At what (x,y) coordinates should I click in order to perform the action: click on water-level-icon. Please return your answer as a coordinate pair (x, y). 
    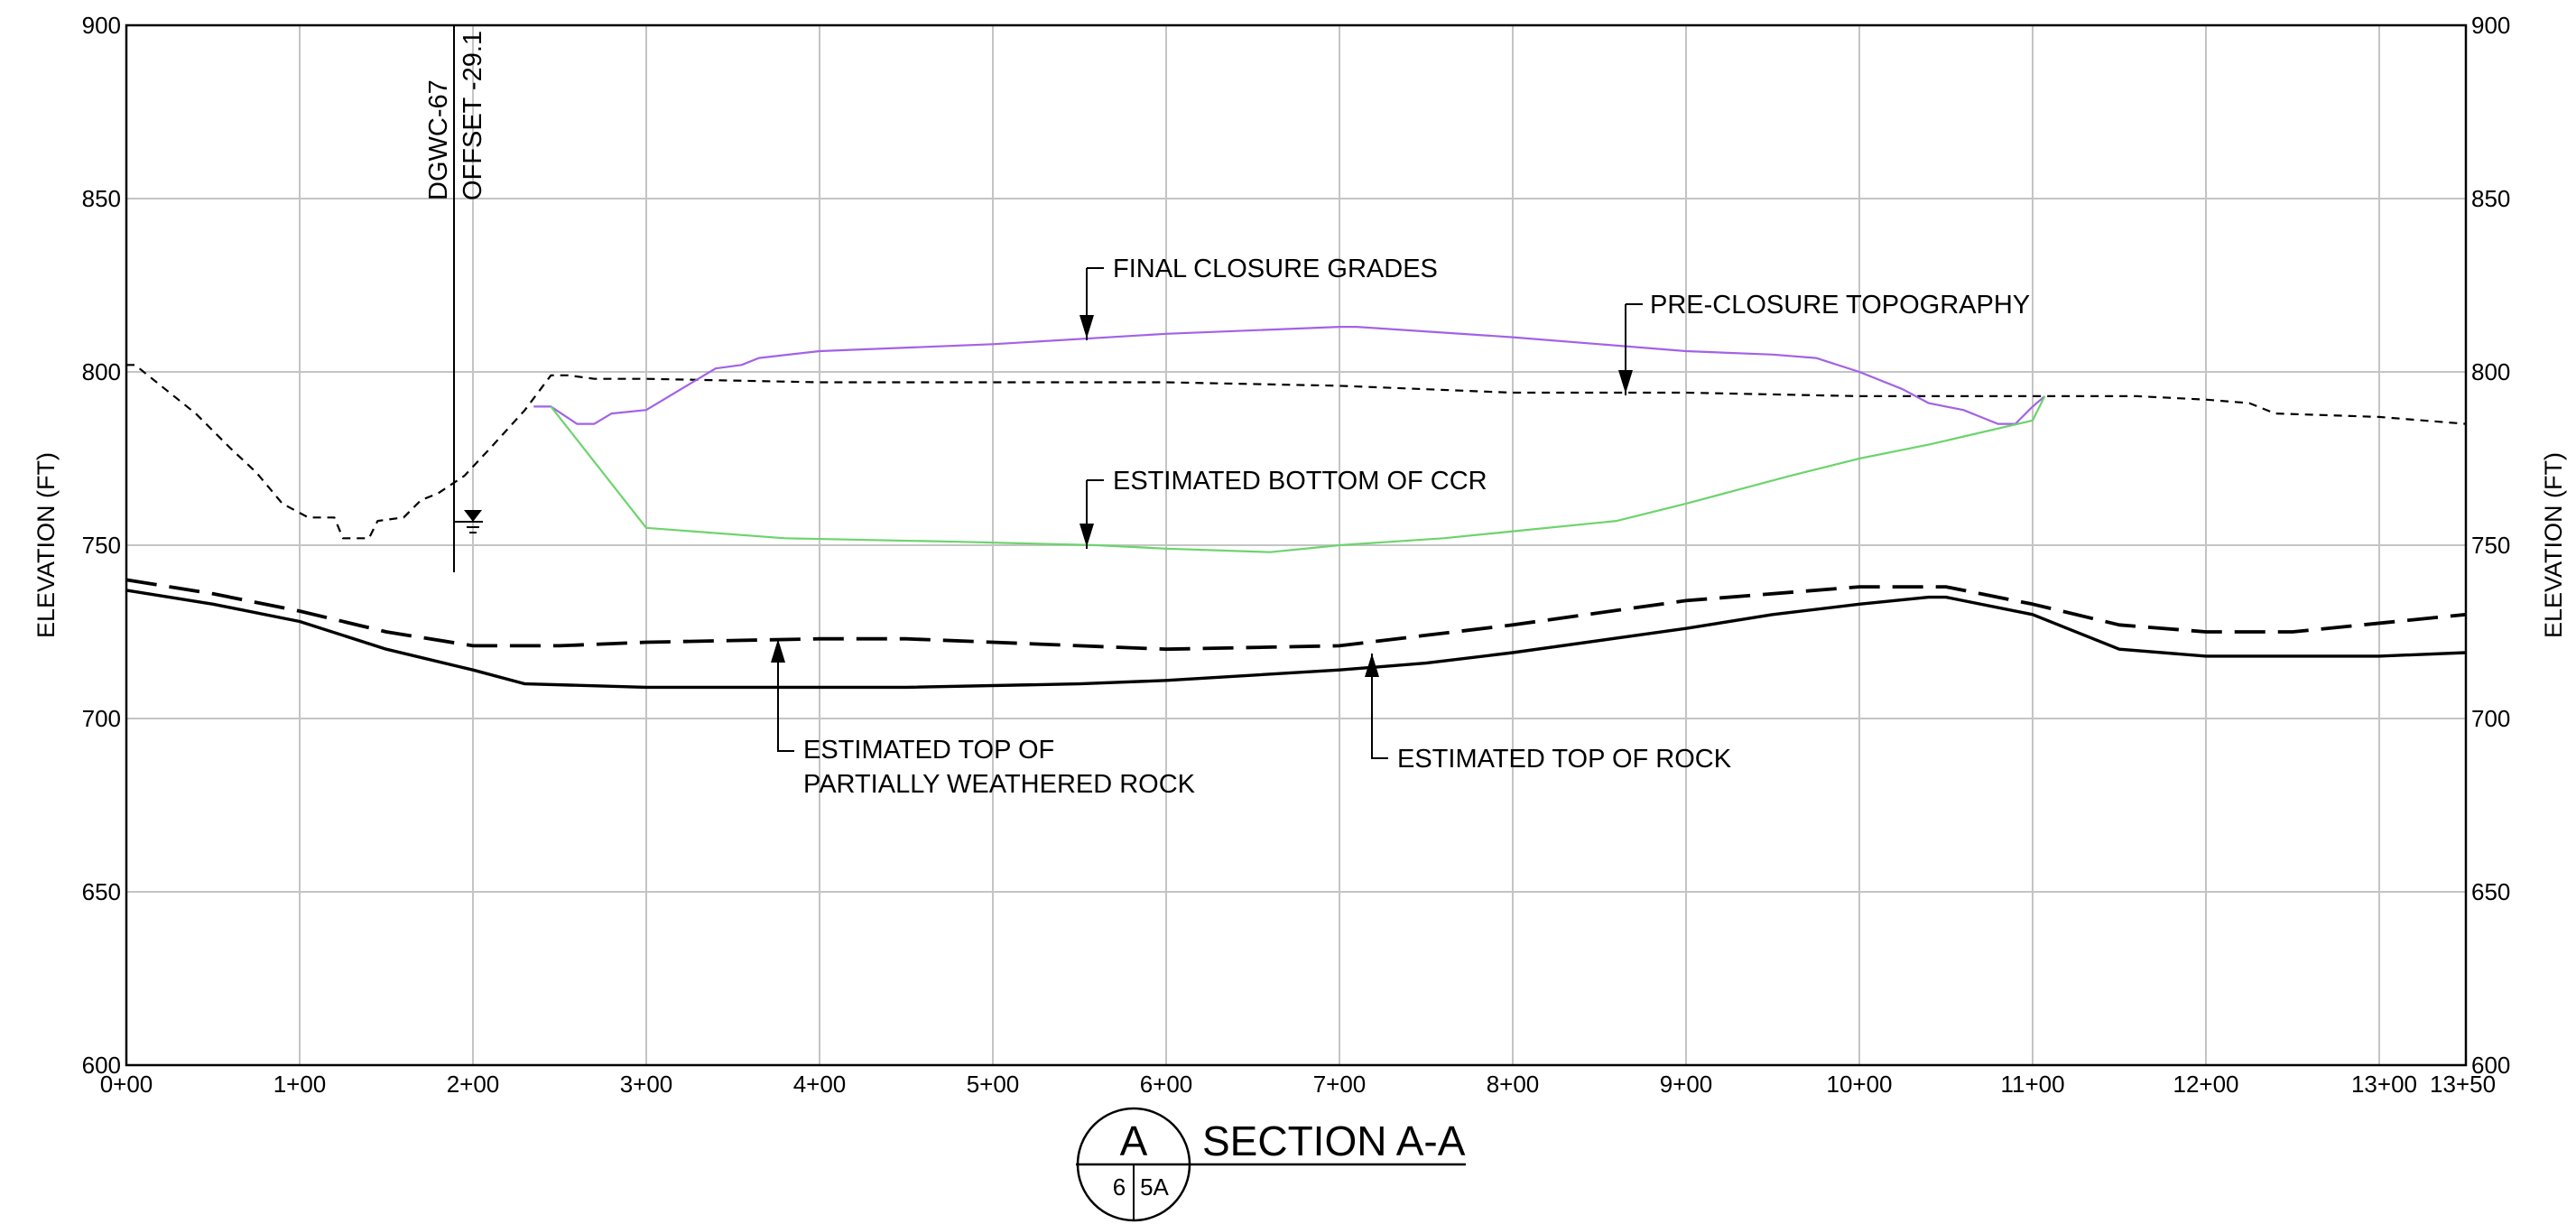
    Looking at the image, I should click on (473, 516).